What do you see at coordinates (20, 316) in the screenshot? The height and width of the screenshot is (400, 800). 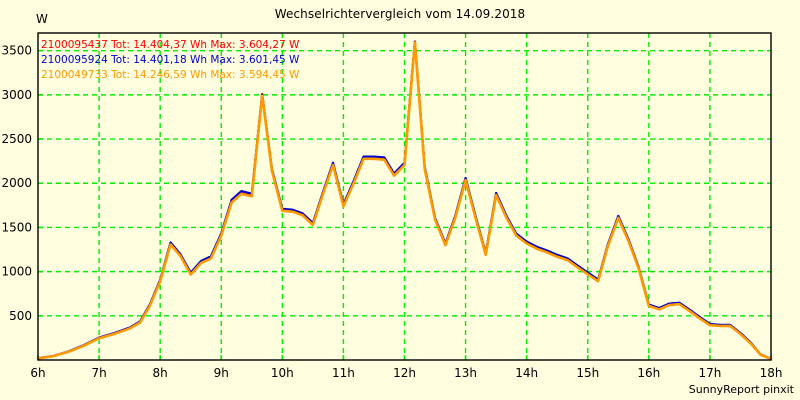 I see `y-tick-label: 500` at bounding box center [20, 316].